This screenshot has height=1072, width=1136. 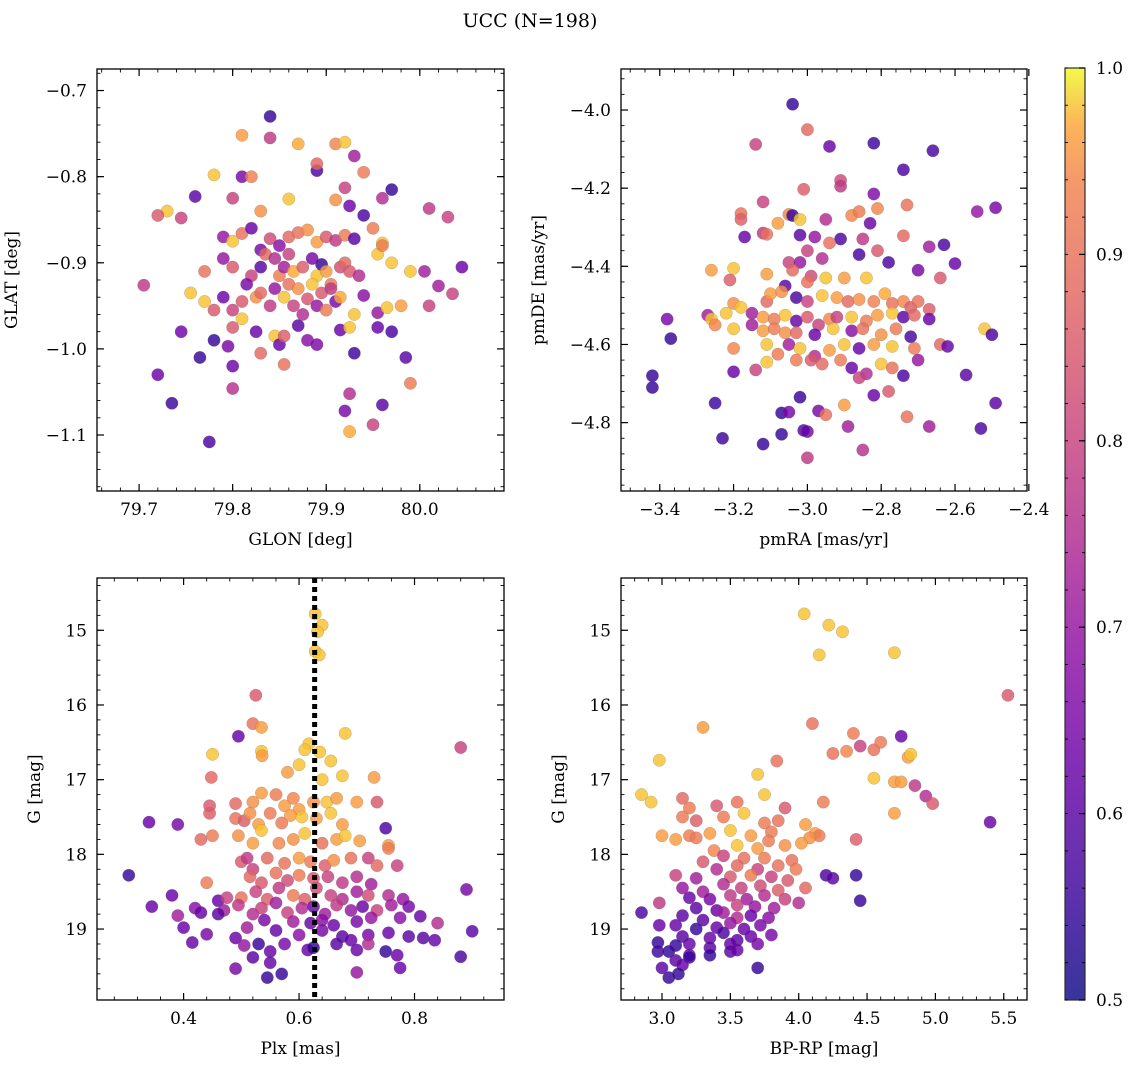 I want to click on plot-frame, so click(x=824, y=789).